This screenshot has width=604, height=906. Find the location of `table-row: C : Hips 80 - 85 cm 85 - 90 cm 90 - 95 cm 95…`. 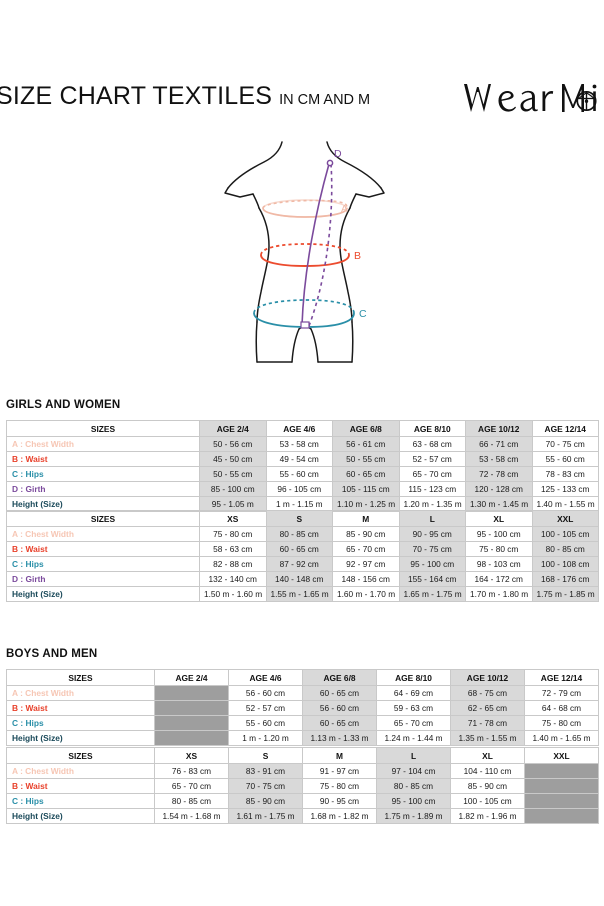

table-row: C : Hips 80 - 85 cm 85 - 90 cm 90 - 95 cm 95… is located at coordinates (302, 801).